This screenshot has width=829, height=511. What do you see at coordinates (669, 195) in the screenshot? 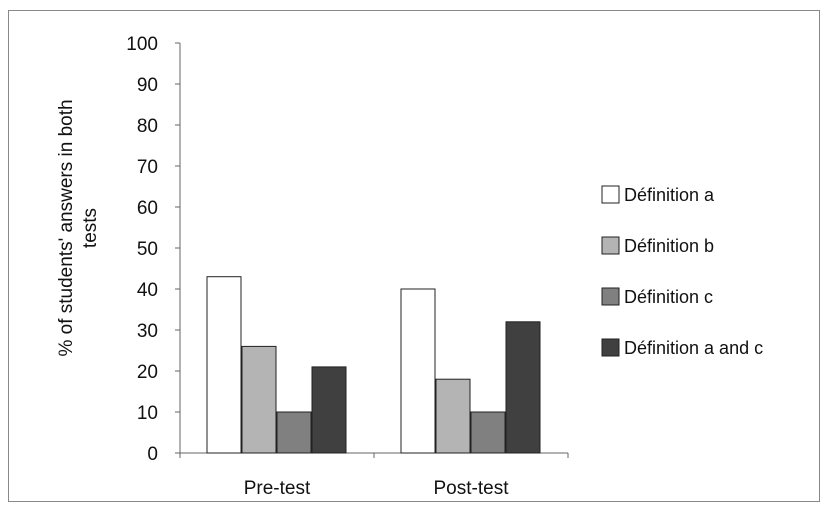
I see `legend-label-0: Définition a` at bounding box center [669, 195].